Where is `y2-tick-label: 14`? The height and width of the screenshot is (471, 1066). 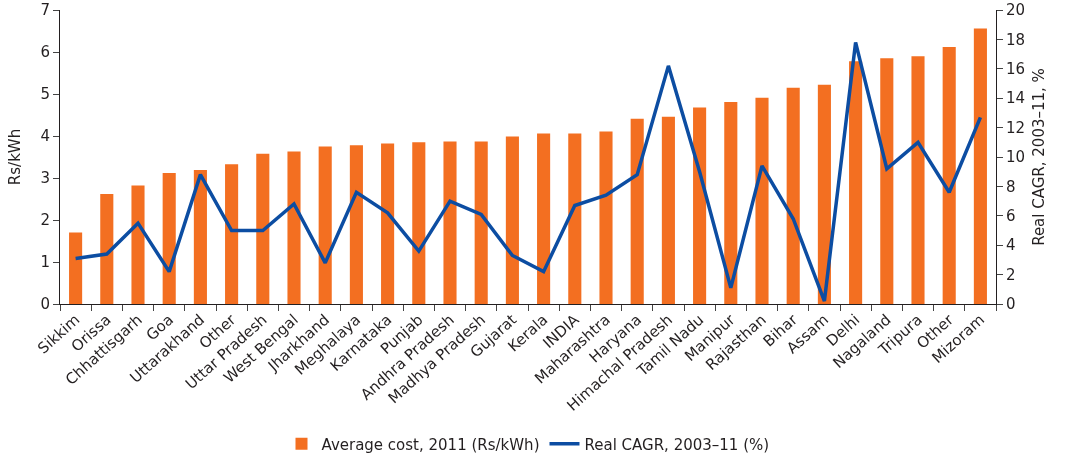 y2-tick-label: 14 is located at coordinates (1016, 98).